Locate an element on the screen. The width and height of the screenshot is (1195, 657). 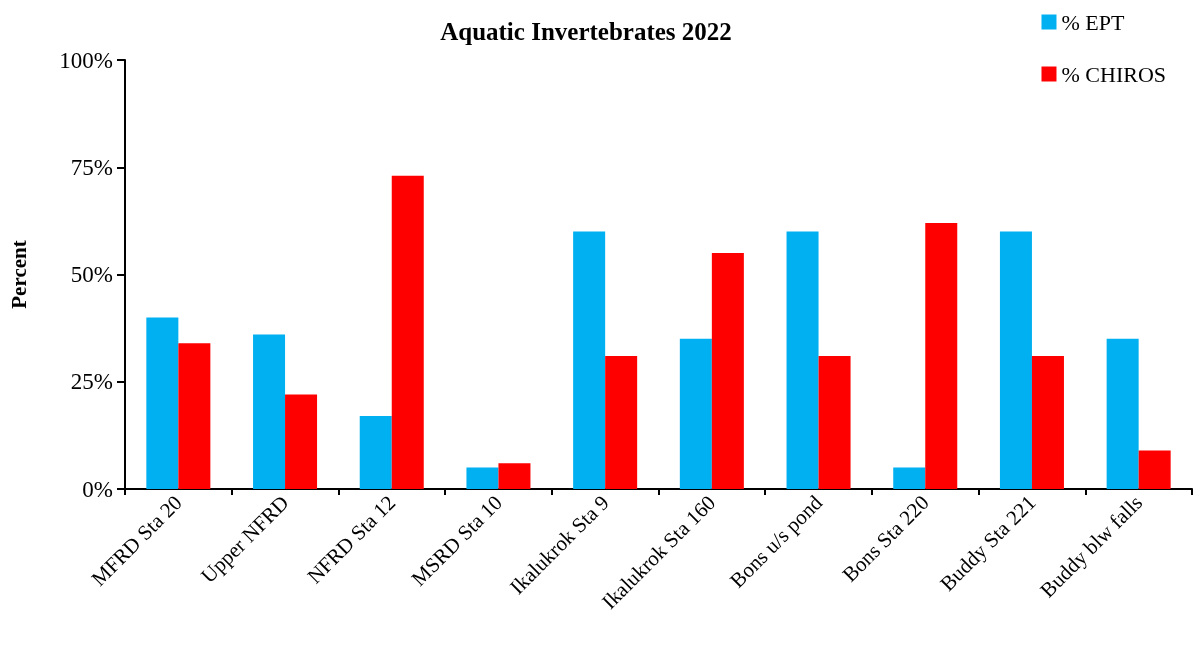
y-tick-label: 50% is located at coordinates (91, 274).